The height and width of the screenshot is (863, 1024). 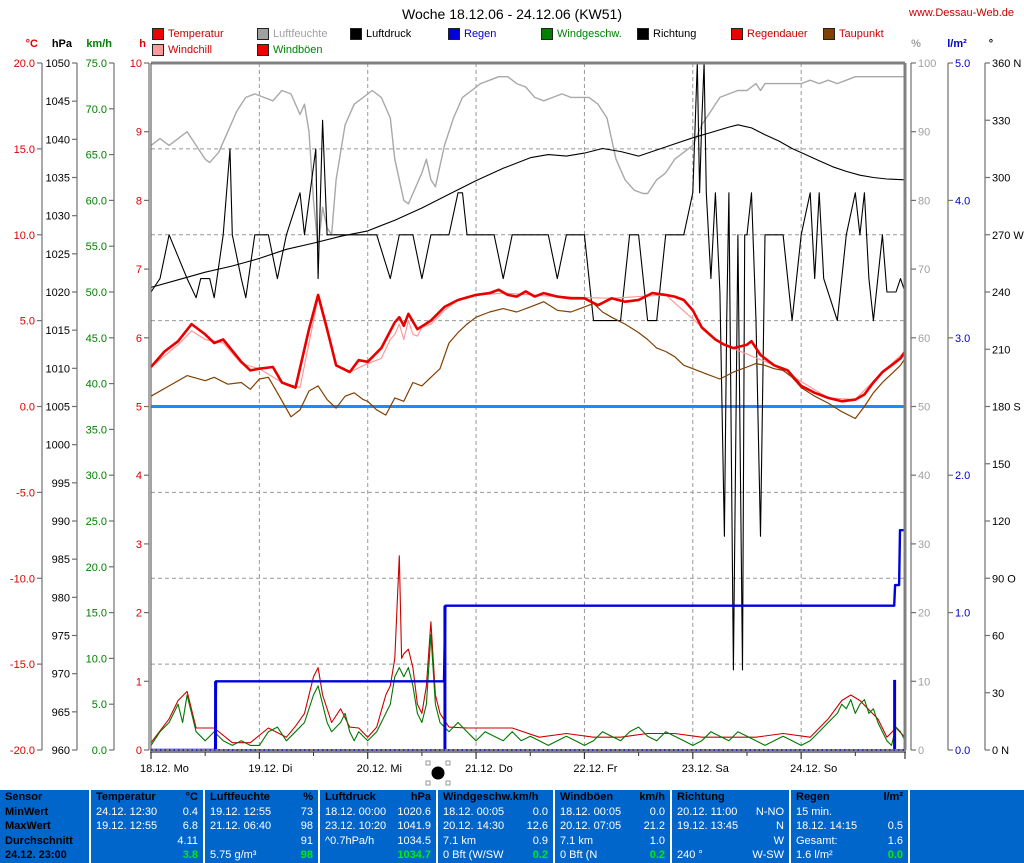 I want to click on axis-label-hrs: 10, so click(x=136, y=64).